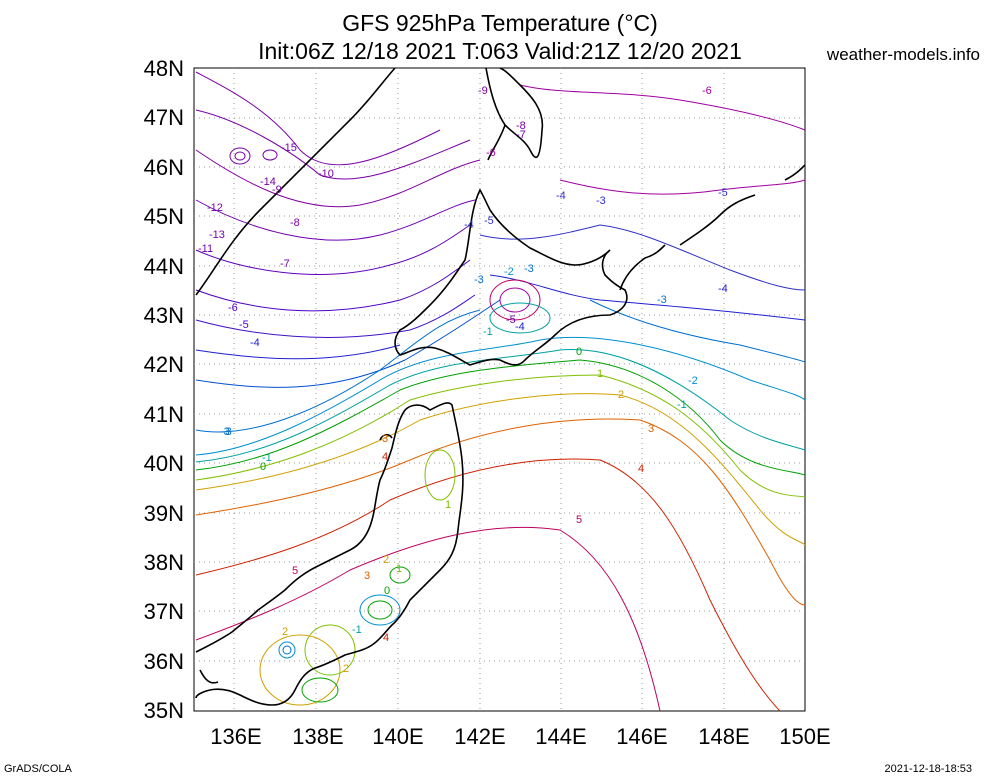 This screenshot has width=1000, height=779. I want to click on lon-label: 144E, so click(561, 736).